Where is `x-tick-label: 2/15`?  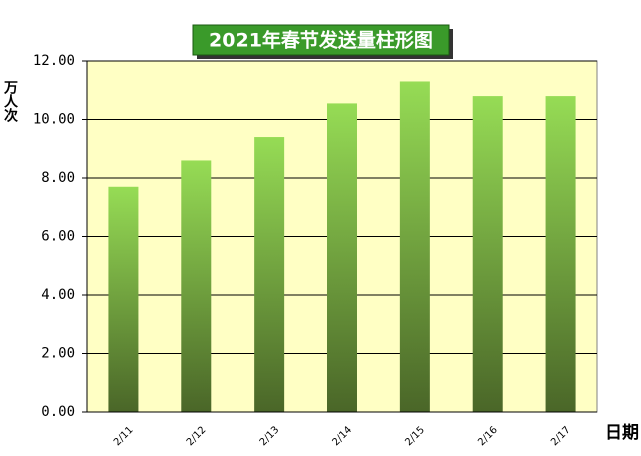
x-tick-label: 2/15 is located at coordinates (415, 437).